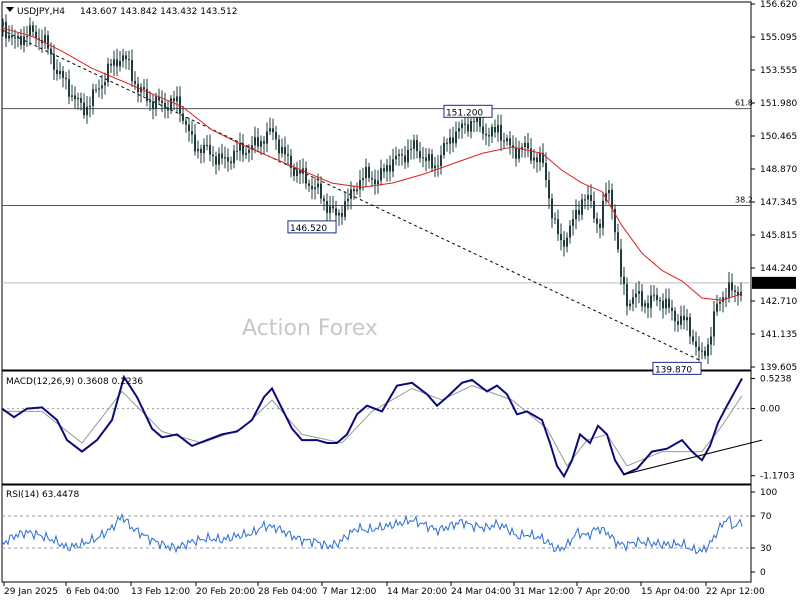 The height and width of the screenshot is (600, 800). I want to click on time-axis-label: 15 Apr 04:00, so click(670, 592).